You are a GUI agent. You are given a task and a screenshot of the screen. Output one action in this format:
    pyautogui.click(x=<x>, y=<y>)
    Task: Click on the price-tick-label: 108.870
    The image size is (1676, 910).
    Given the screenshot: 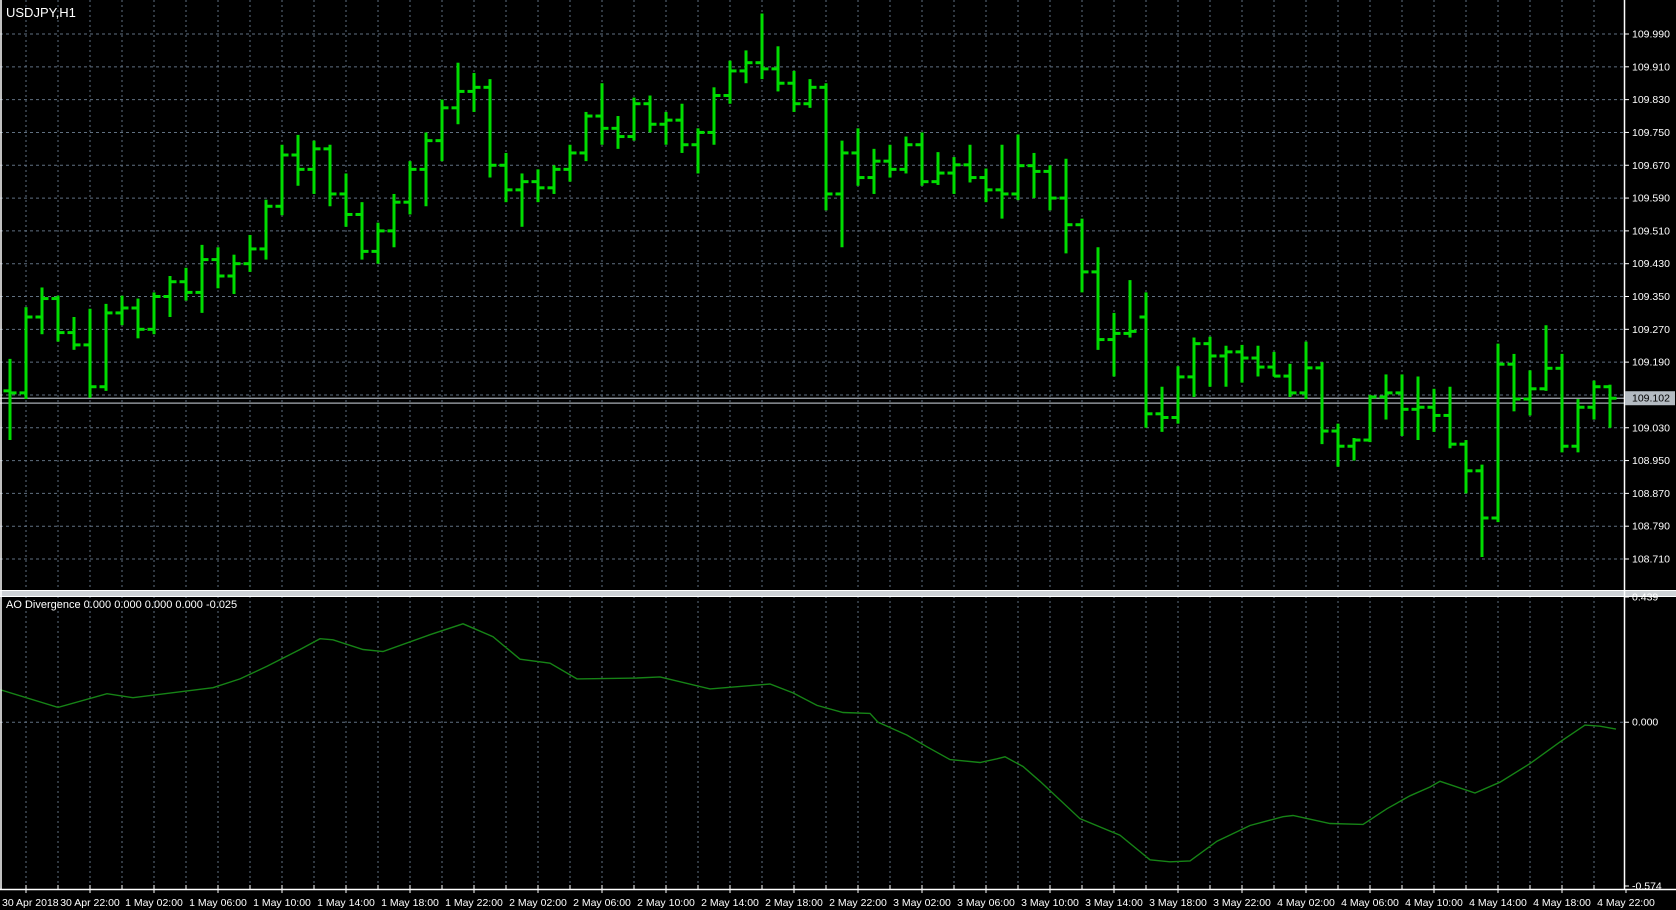 What is the action you would take?
    pyautogui.click(x=1651, y=494)
    